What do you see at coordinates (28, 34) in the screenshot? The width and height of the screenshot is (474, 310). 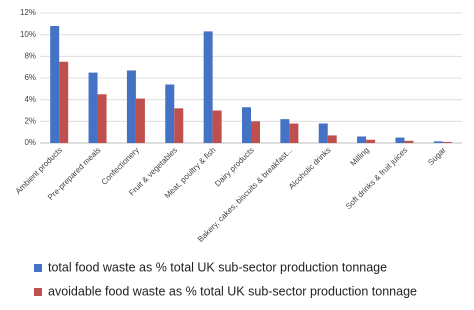 I see `y-tick-label: 10%` at bounding box center [28, 34].